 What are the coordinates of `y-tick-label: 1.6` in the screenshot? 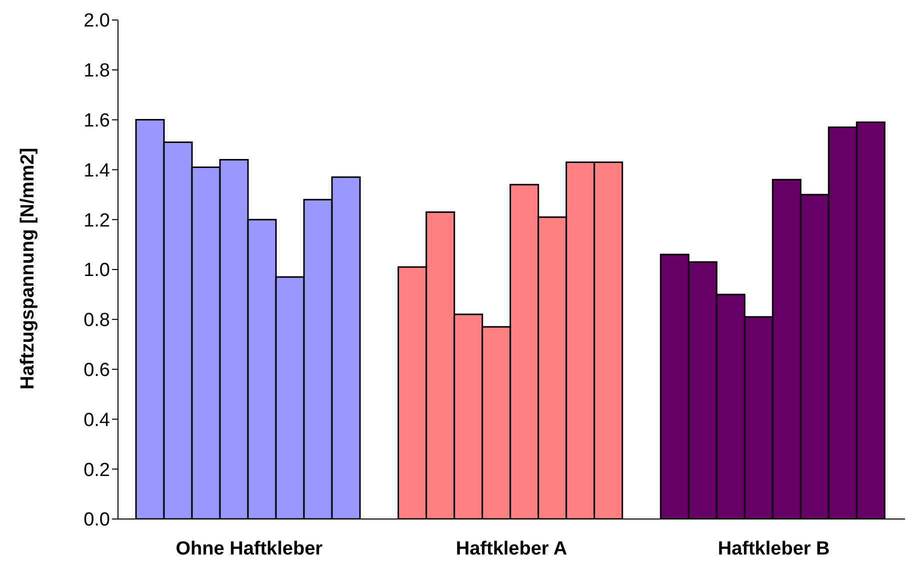 It's located at (97, 121).